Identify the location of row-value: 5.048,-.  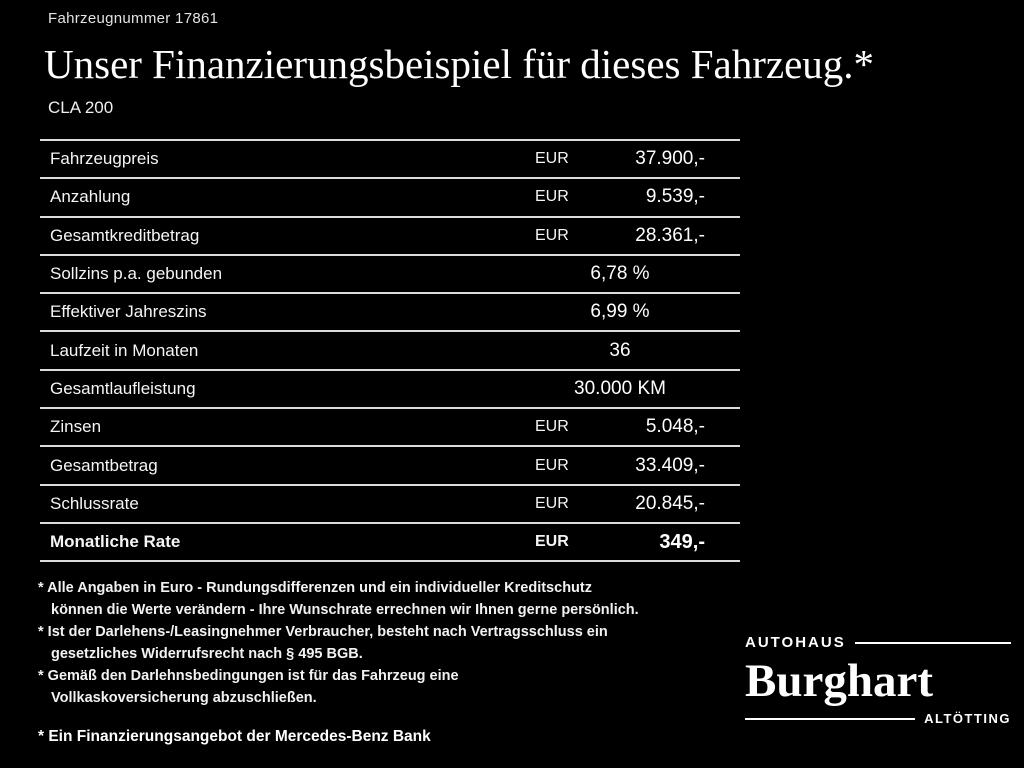
(675, 427).